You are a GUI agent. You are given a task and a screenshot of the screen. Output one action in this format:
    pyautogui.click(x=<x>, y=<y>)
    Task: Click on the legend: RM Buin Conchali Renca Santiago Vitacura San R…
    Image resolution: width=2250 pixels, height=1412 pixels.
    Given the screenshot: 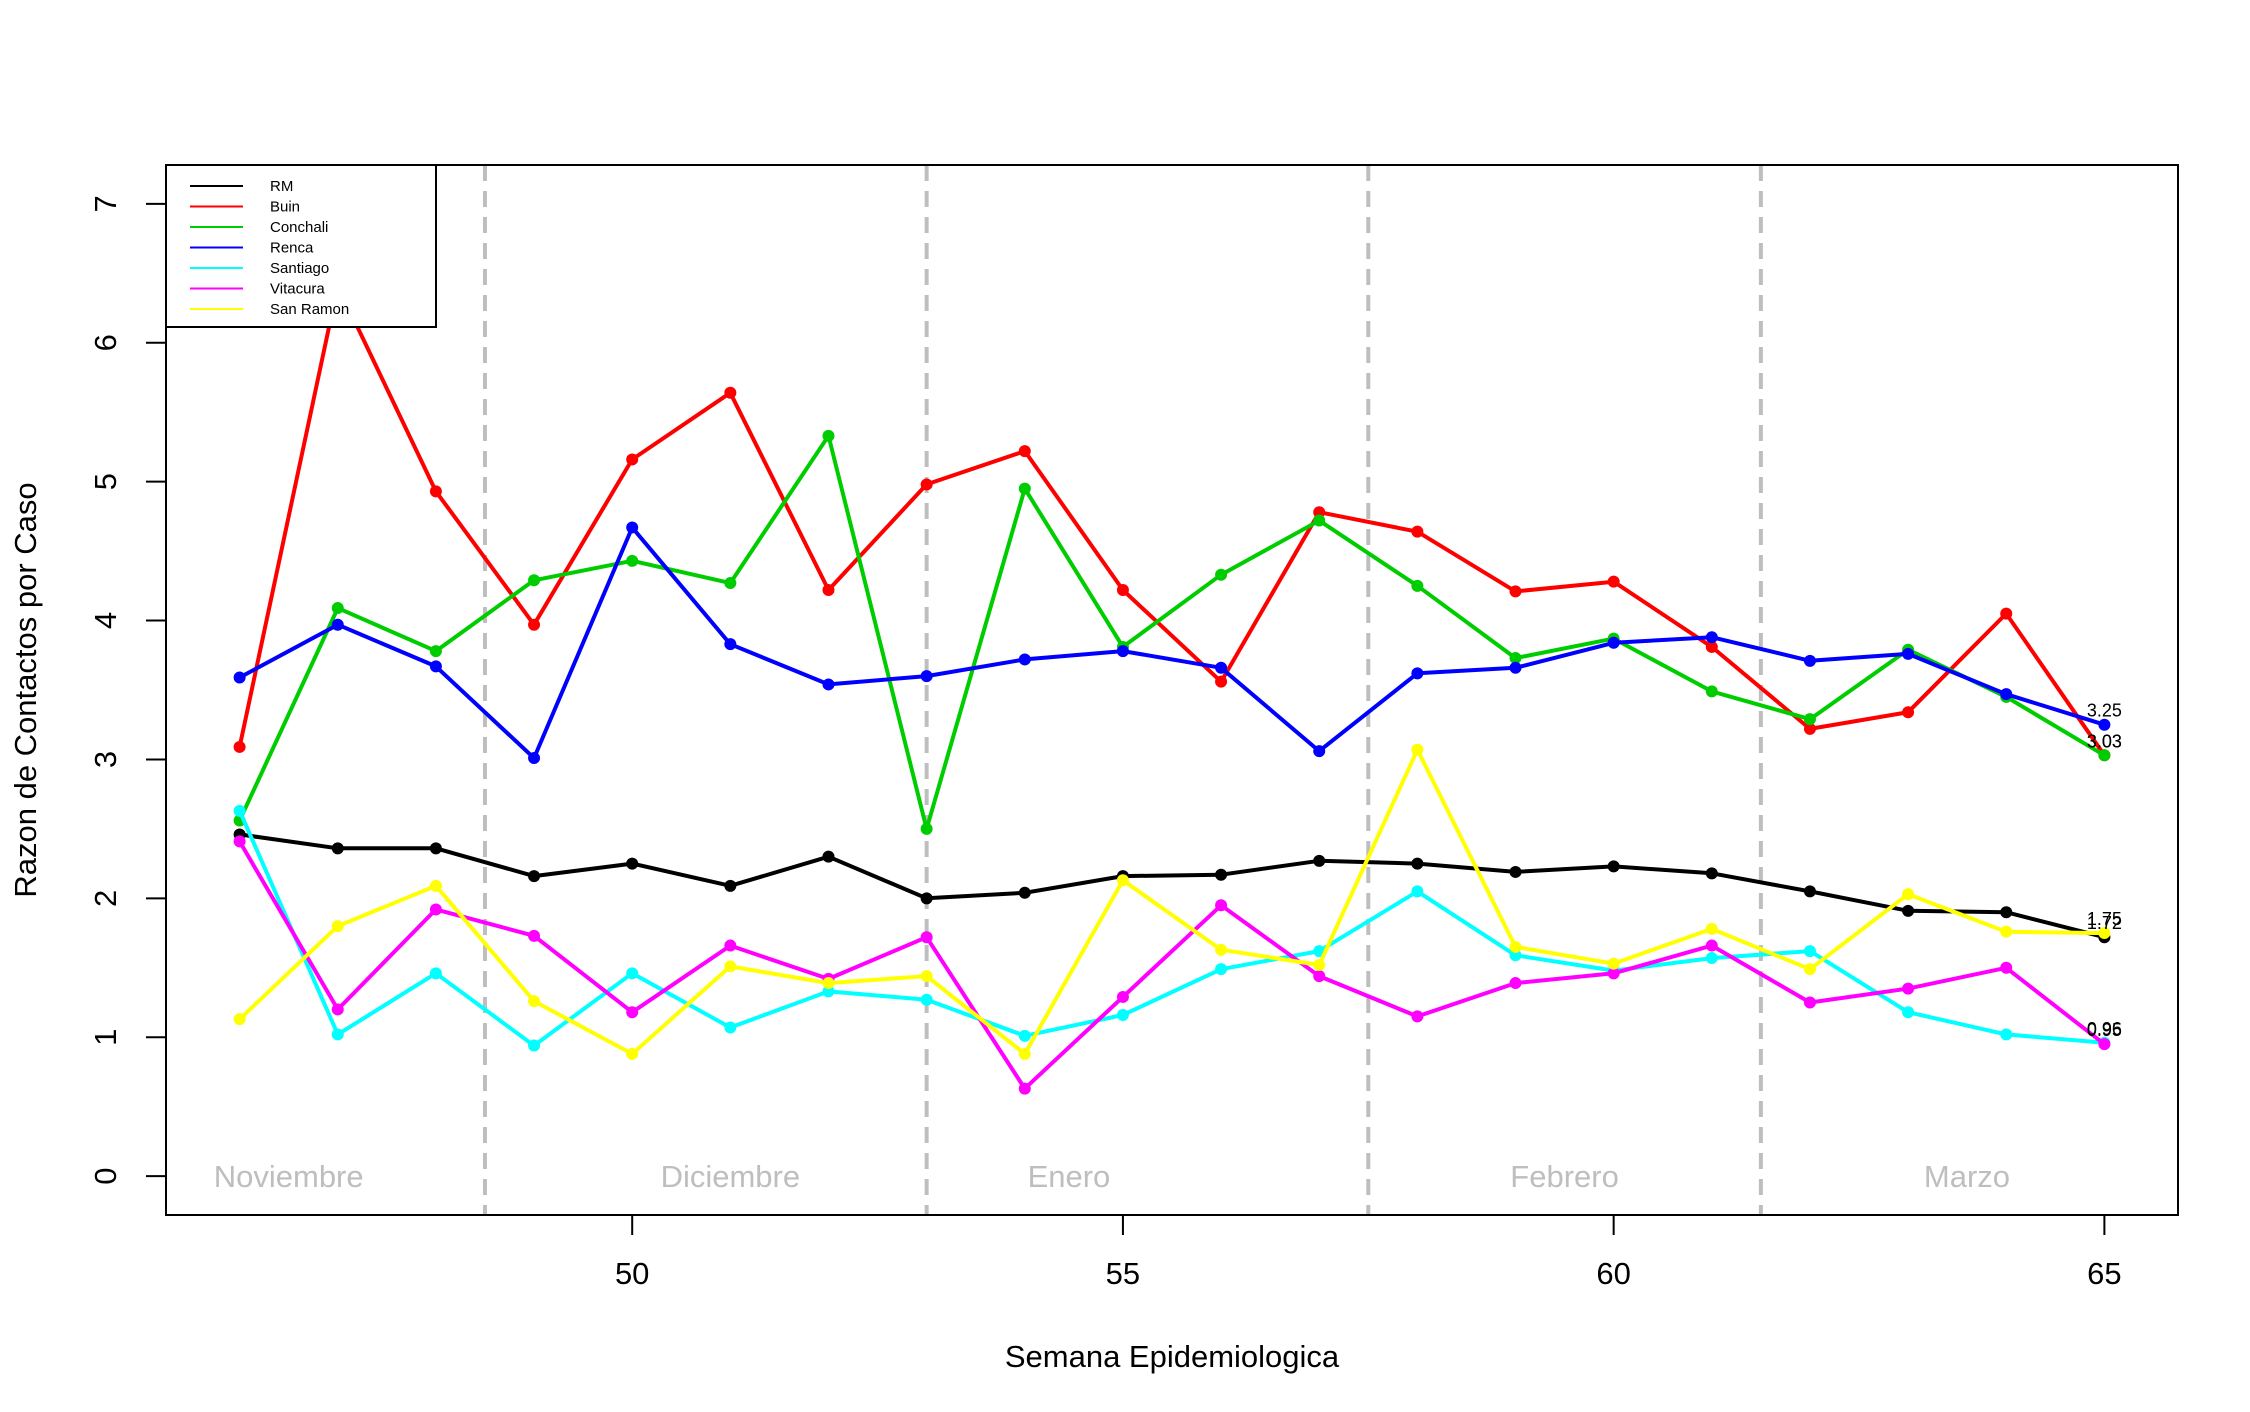 What is the action you would take?
    pyautogui.click(x=301, y=246)
    